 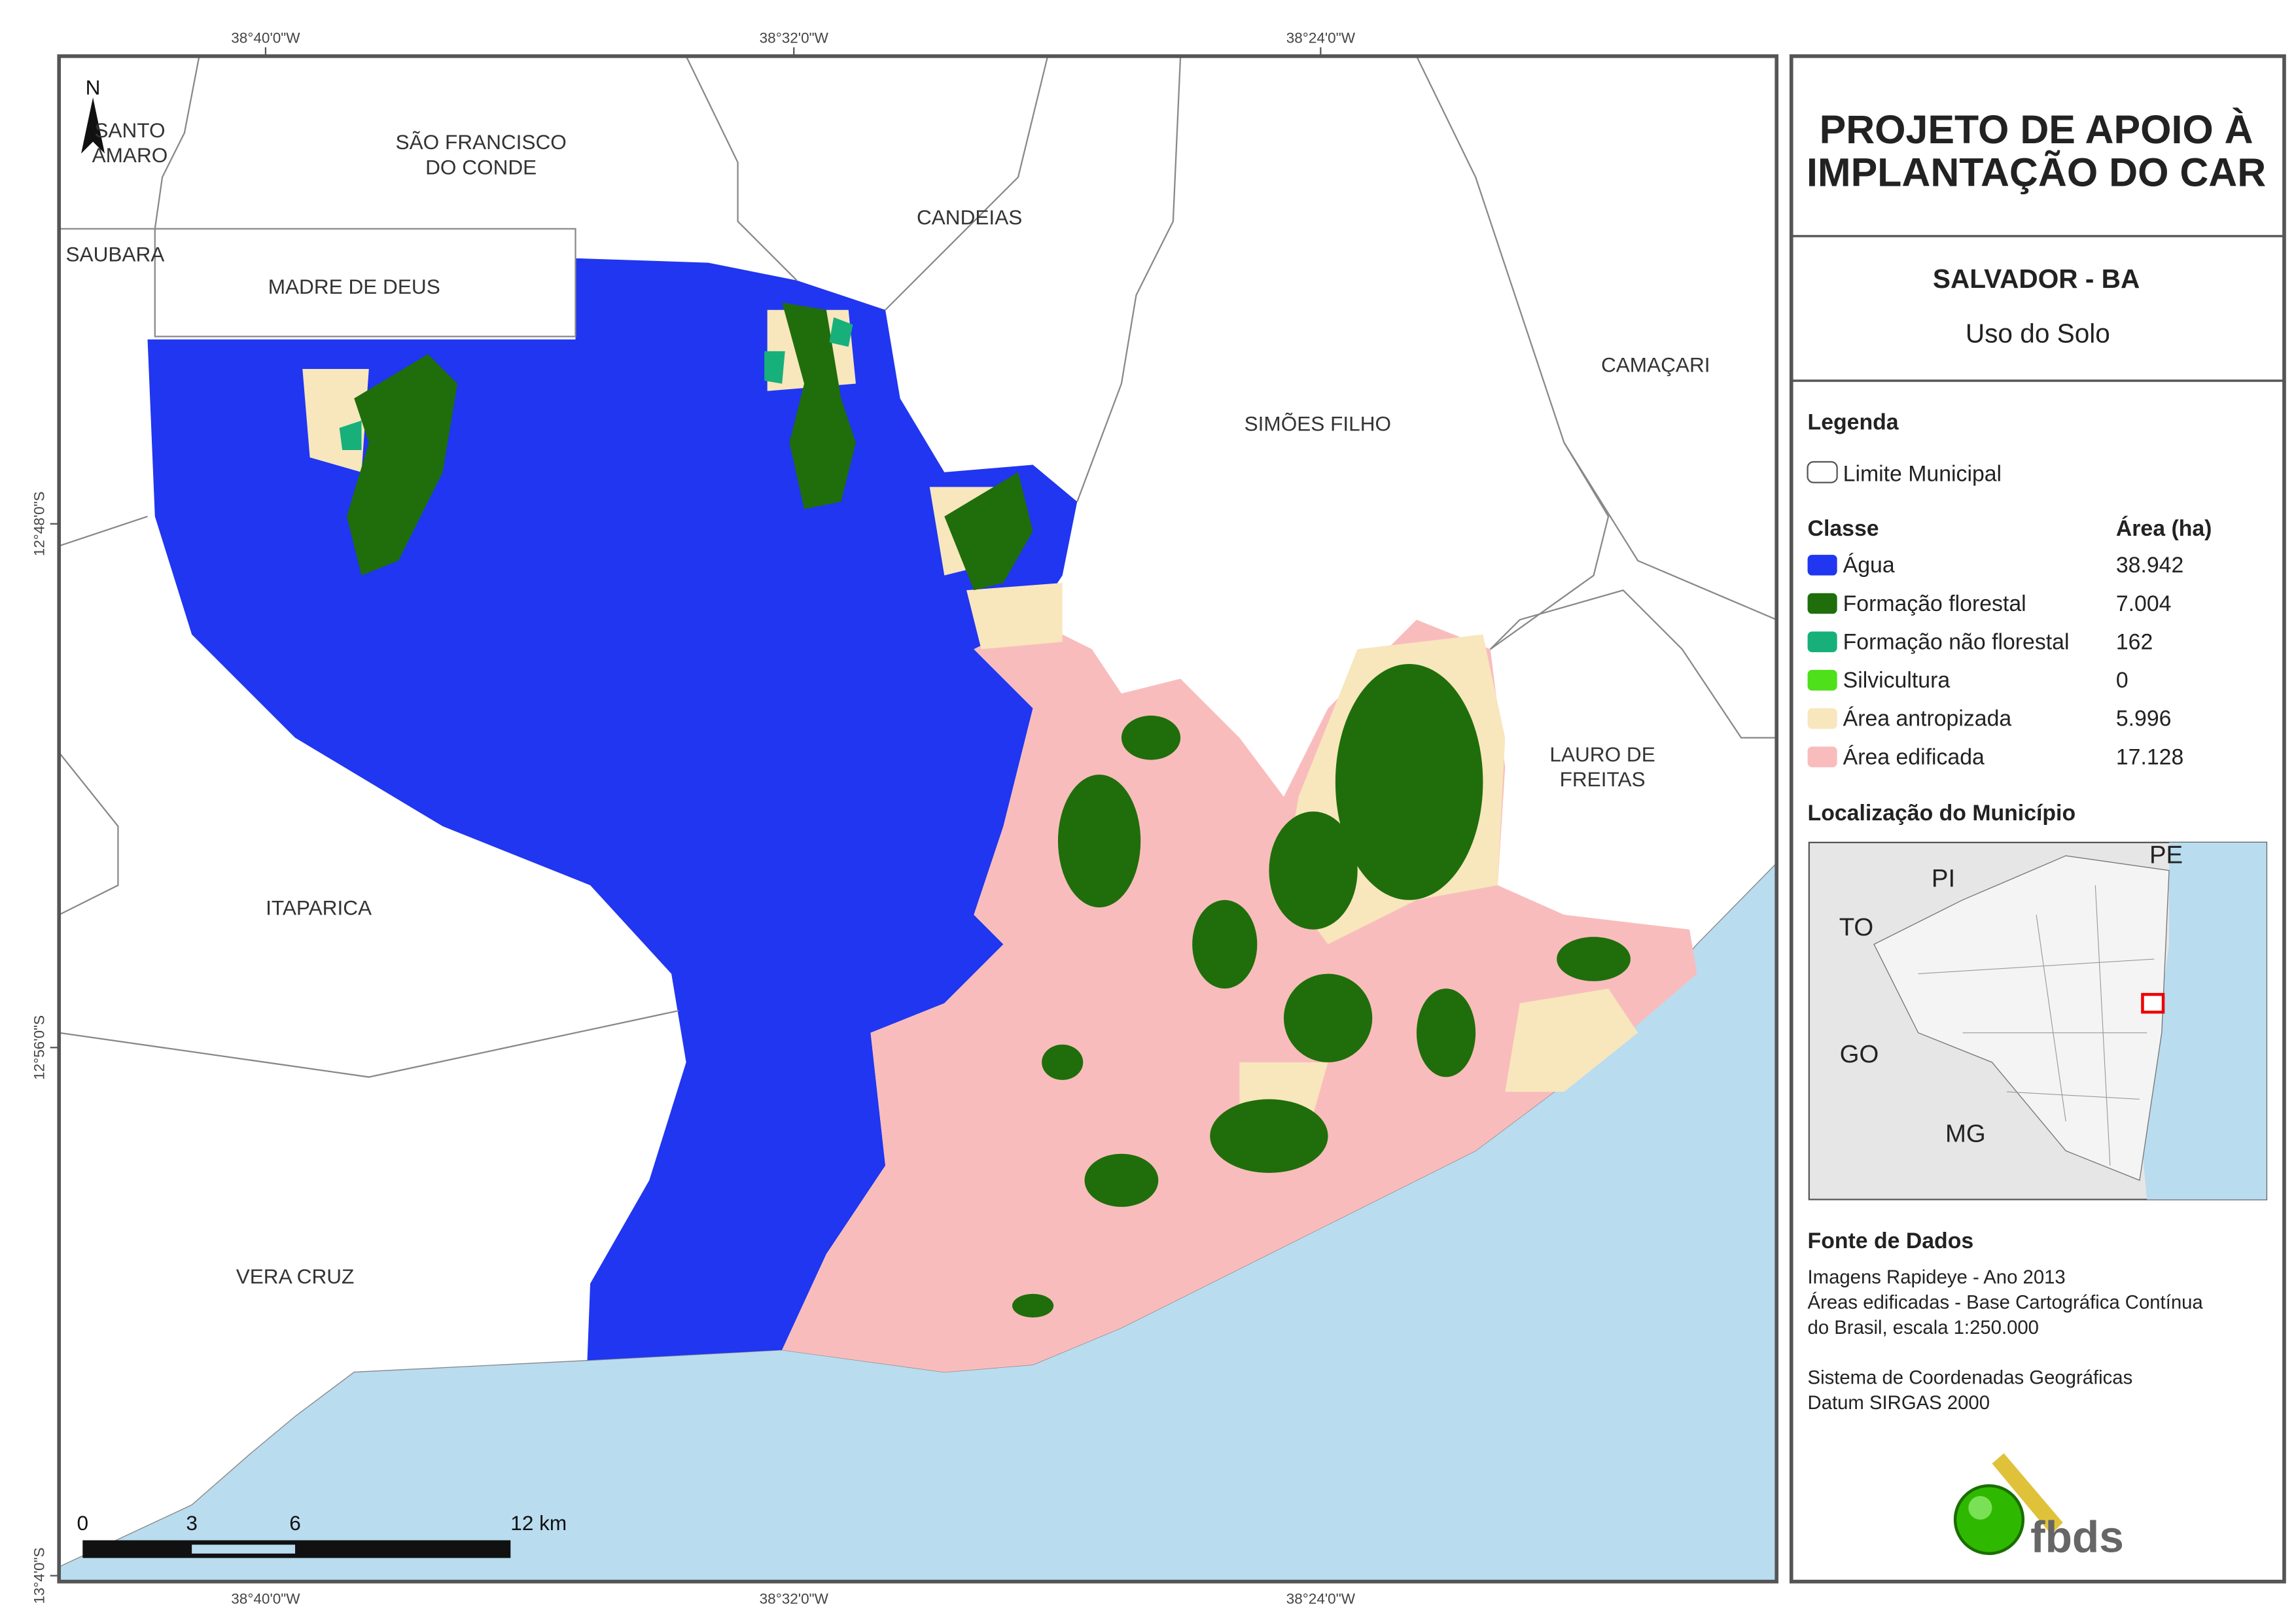 I want to click on class-area: 38.942, so click(x=2149, y=566).